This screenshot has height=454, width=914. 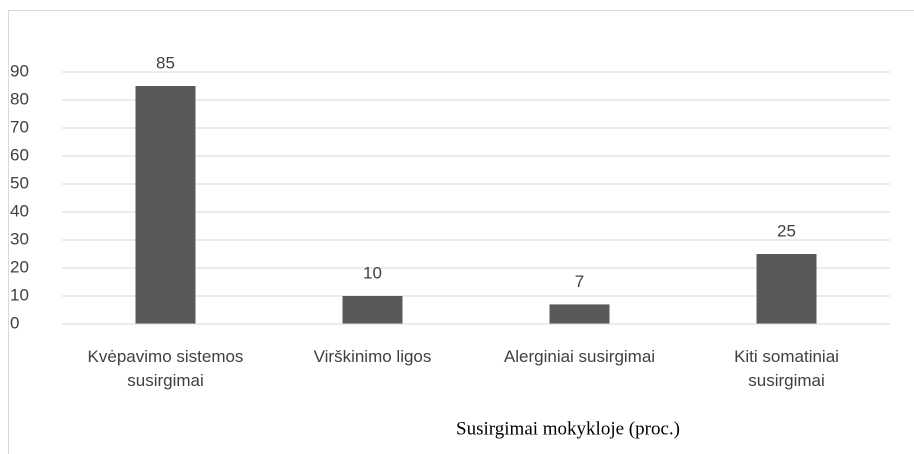 I want to click on data-label: 85, so click(x=165, y=62).